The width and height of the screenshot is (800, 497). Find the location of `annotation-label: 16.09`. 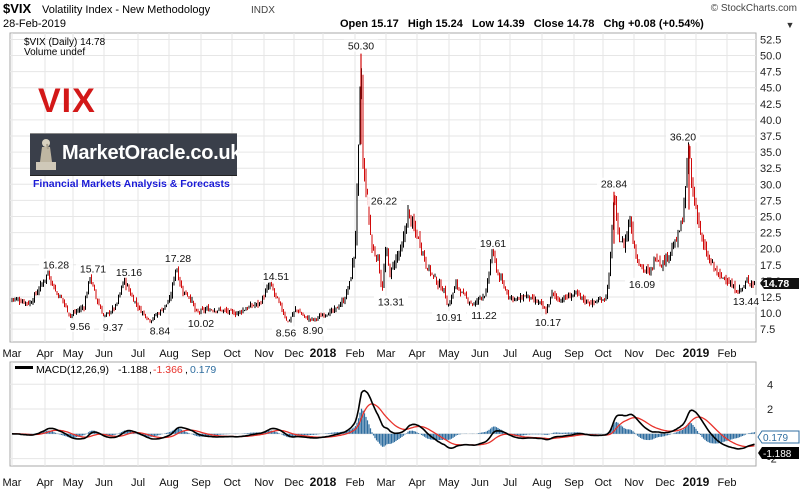

annotation-label: 16.09 is located at coordinates (642, 285).